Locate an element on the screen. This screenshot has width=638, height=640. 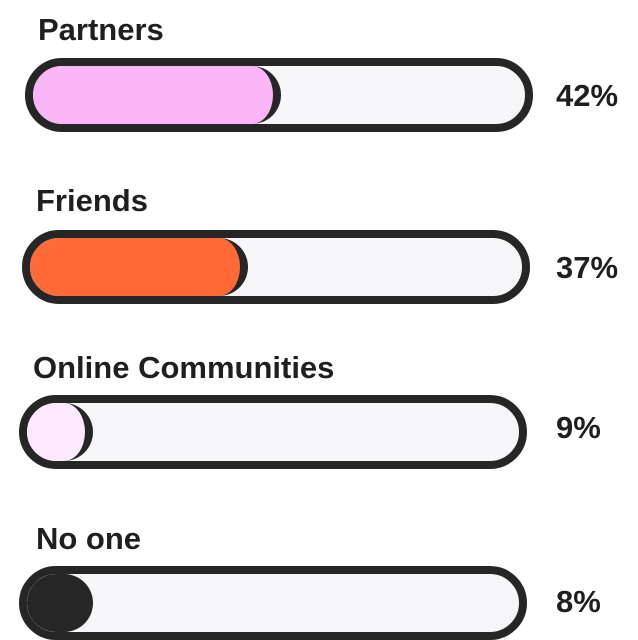
bar-fill-friends is located at coordinates (139, 267).